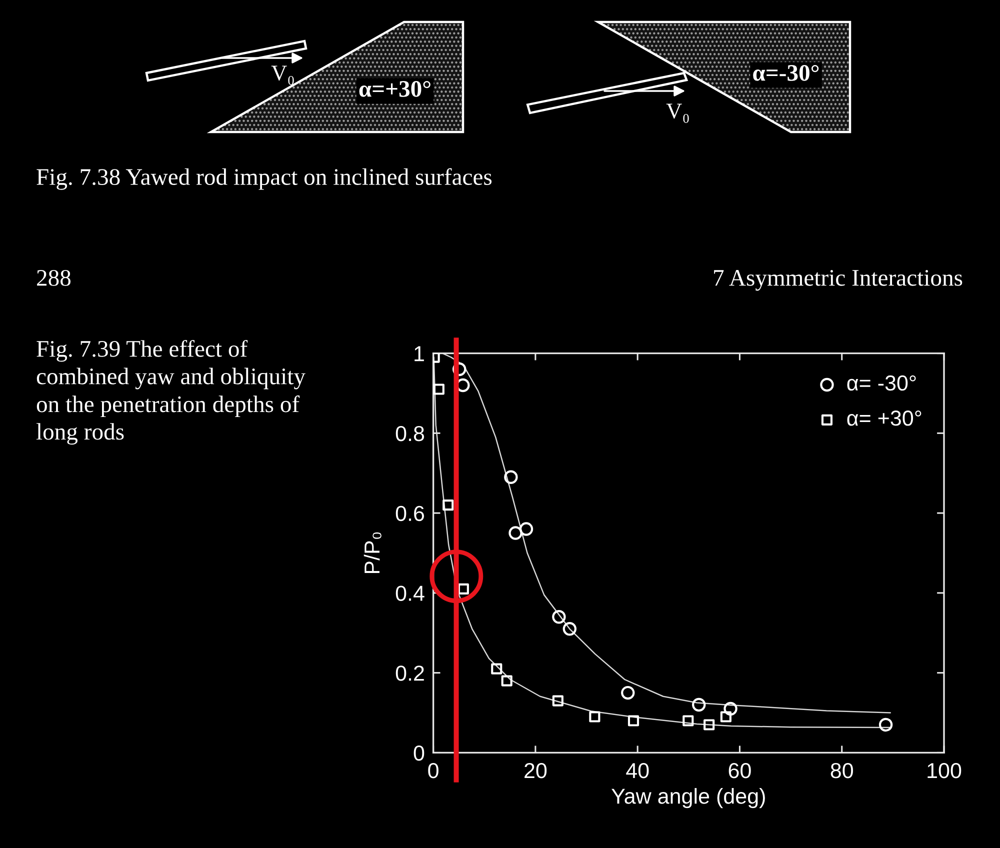 Image resolution: width=1000 pixels, height=848 pixels. What do you see at coordinates (419, 753) in the screenshot?
I see `y-tick-label: 0` at bounding box center [419, 753].